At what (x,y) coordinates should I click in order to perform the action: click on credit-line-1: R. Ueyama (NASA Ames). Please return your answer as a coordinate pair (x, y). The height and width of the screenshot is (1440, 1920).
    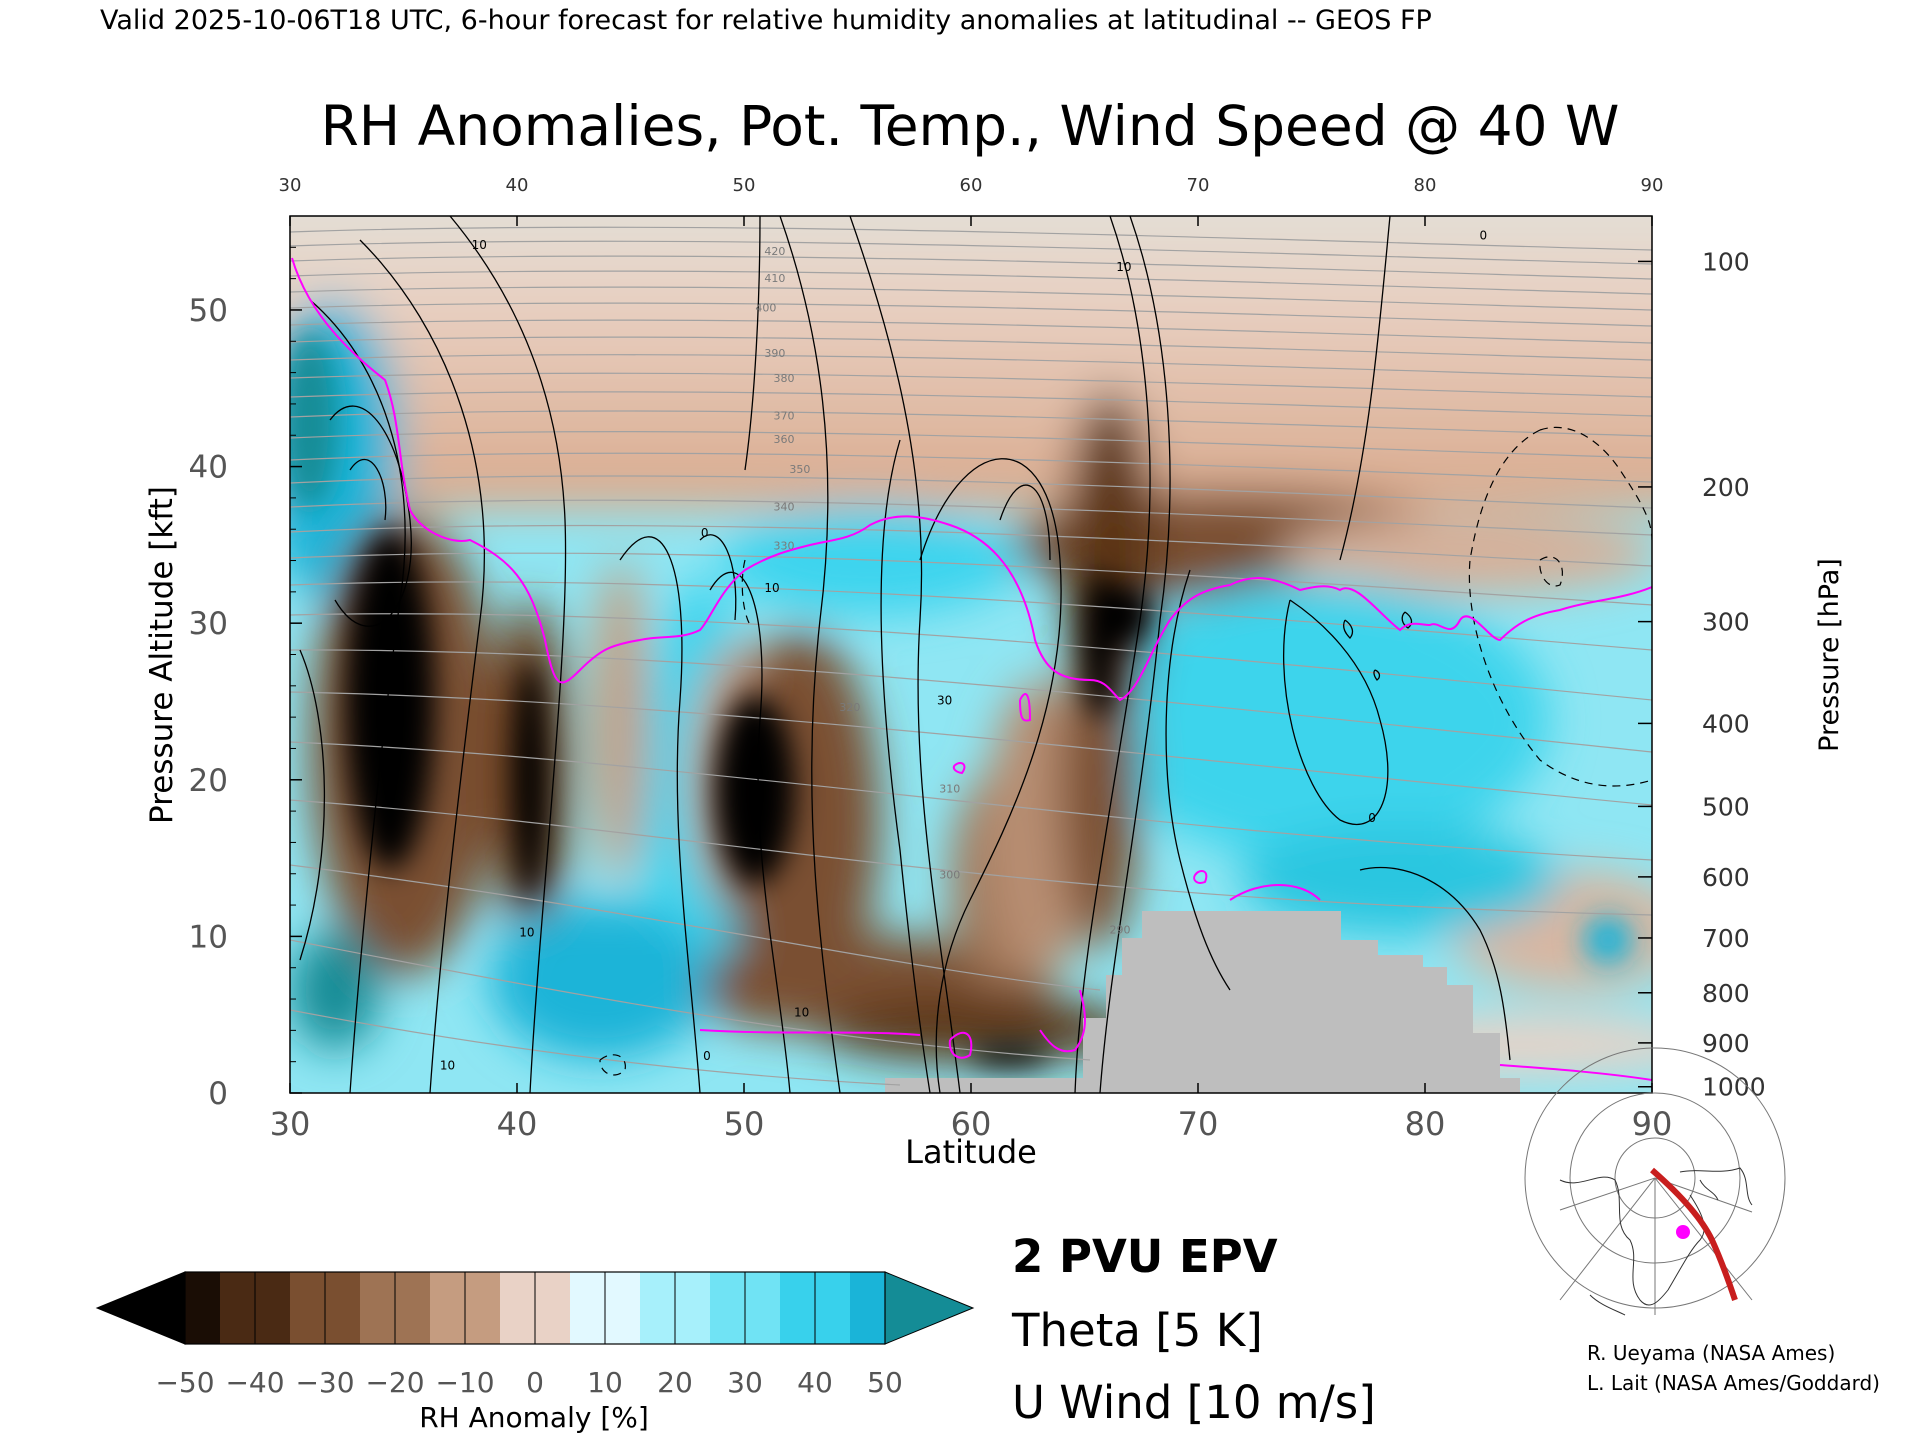
    Looking at the image, I should click on (1711, 1353).